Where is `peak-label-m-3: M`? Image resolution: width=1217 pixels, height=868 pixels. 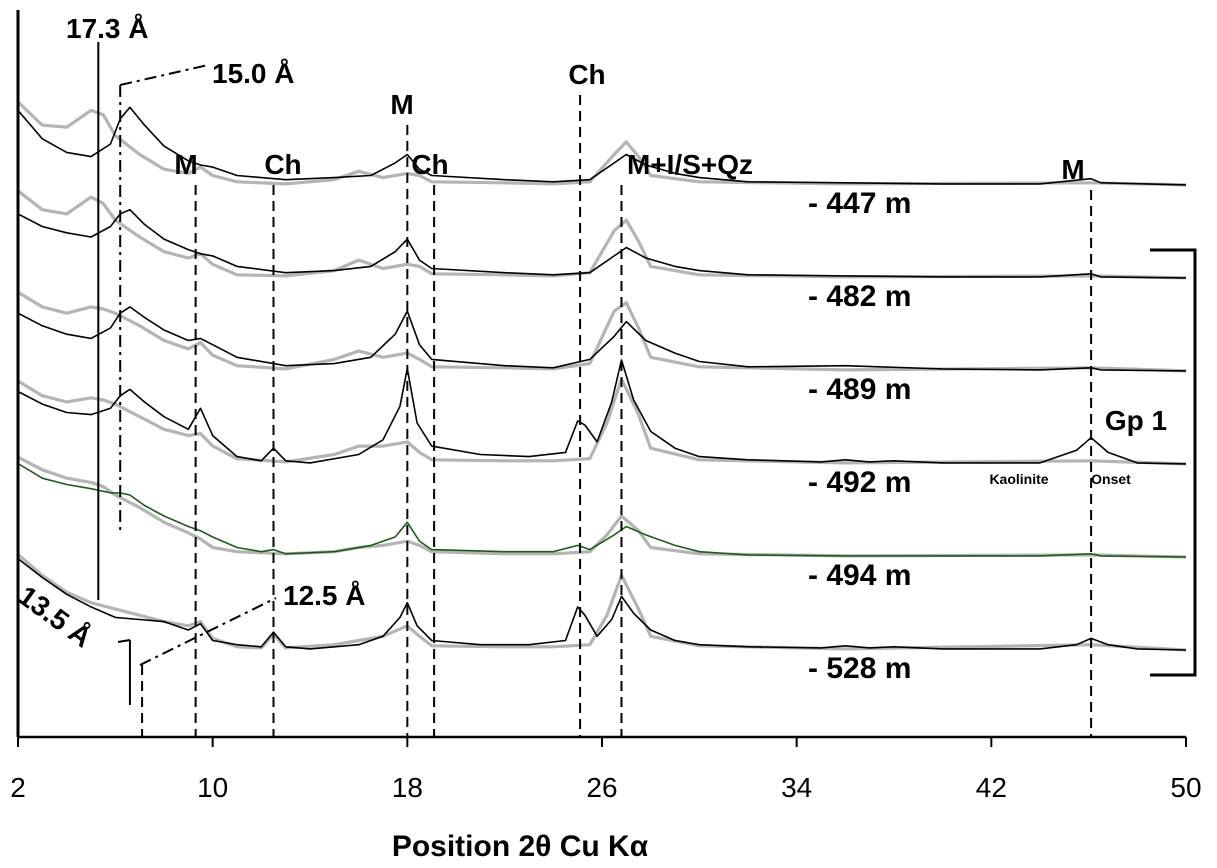
peak-label-m-3: M is located at coordinates (1072, 169).